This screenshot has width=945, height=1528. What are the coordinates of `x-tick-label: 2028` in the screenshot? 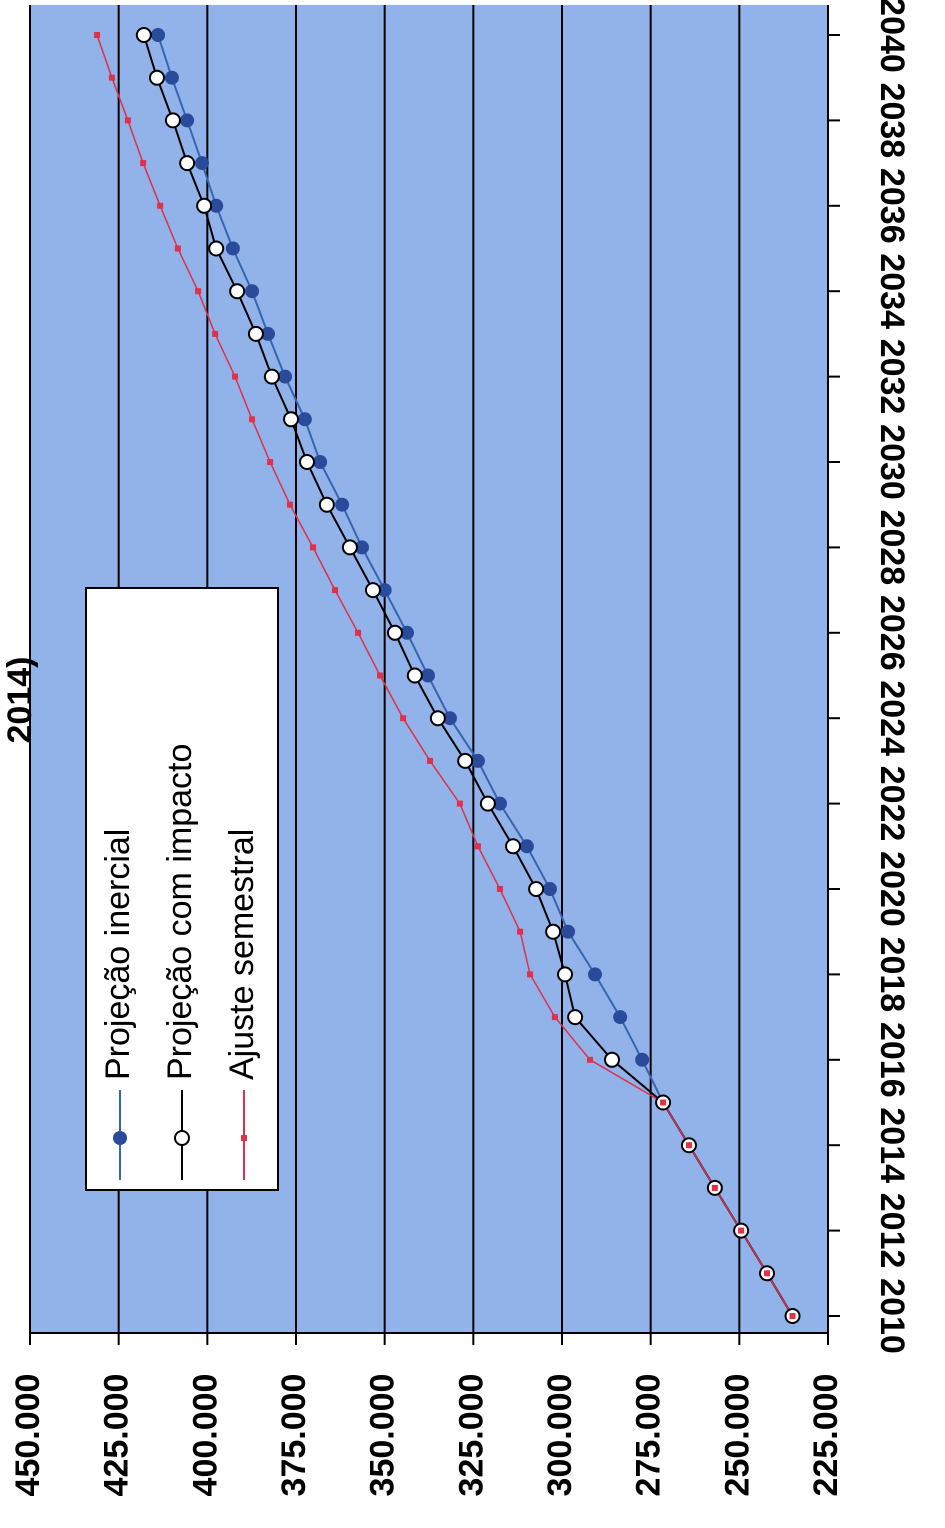 It's located at (892, 548).